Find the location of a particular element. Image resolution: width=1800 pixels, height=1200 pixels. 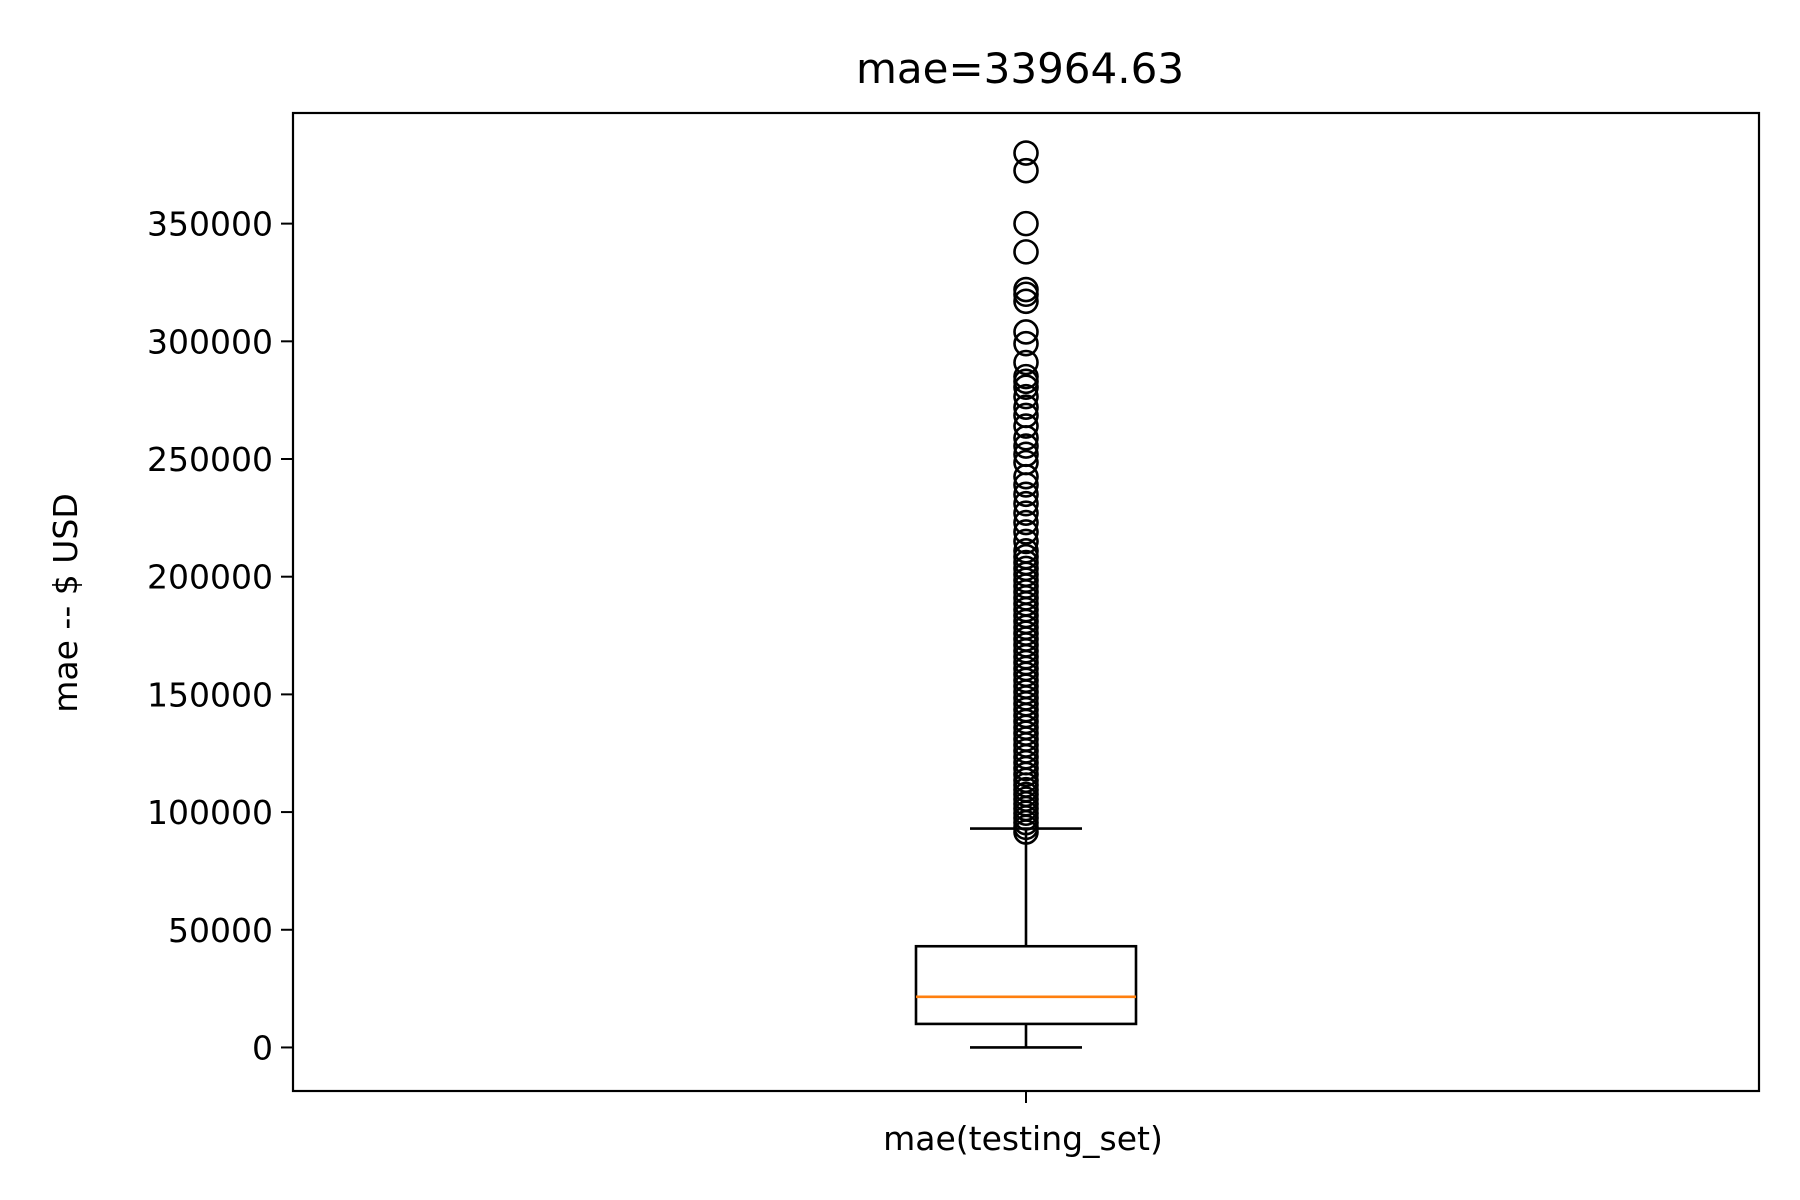

iqr-box is located at coordinates (1026, 985).